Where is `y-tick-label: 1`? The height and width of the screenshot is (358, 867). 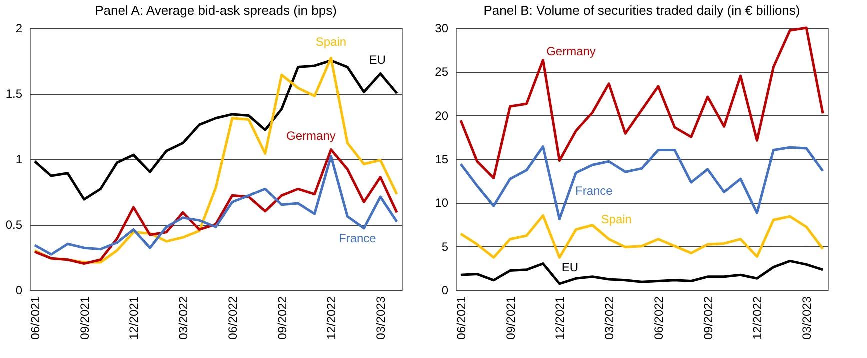
y-tick-label: 1 is located at coordinates (19, 159).